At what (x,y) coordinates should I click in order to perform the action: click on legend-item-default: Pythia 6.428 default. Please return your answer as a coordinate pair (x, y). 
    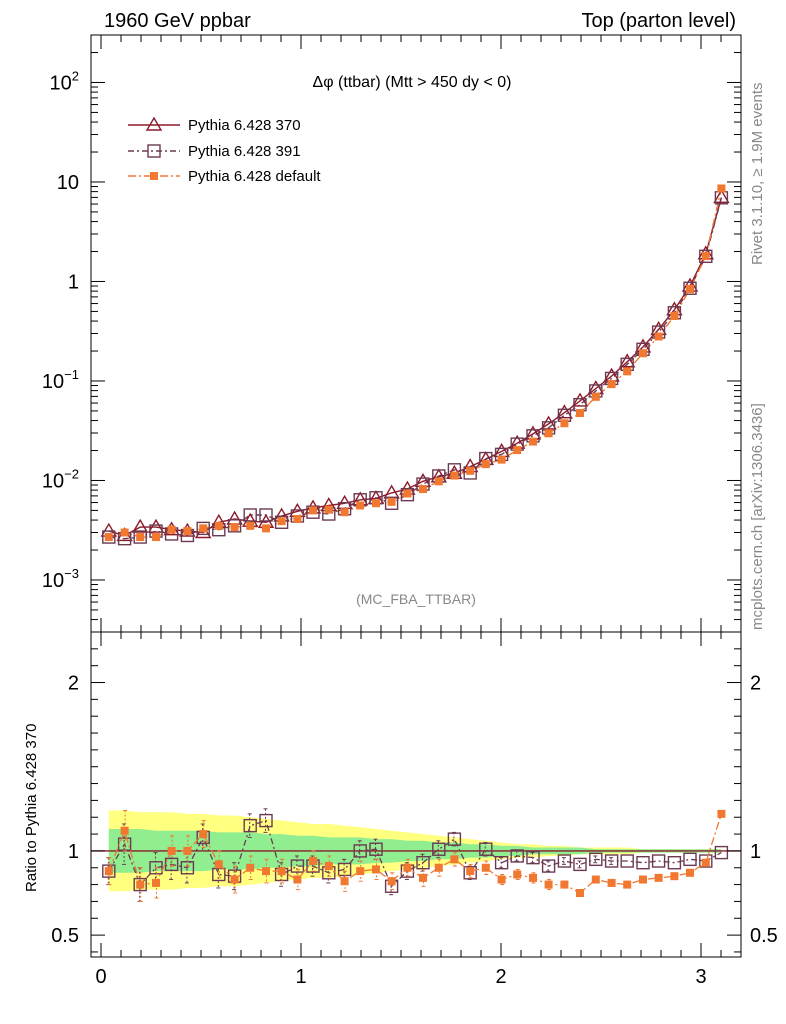
    Looking at the image, I should click on (224, 176).